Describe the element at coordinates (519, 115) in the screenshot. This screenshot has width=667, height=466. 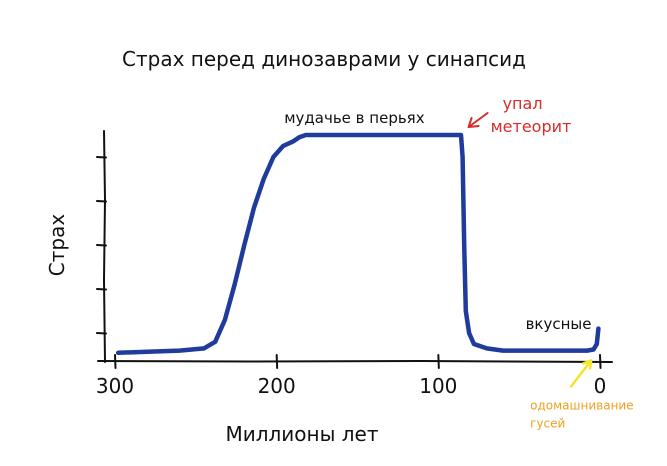
I see `annotation-meteor: упал метеорит` at that location.